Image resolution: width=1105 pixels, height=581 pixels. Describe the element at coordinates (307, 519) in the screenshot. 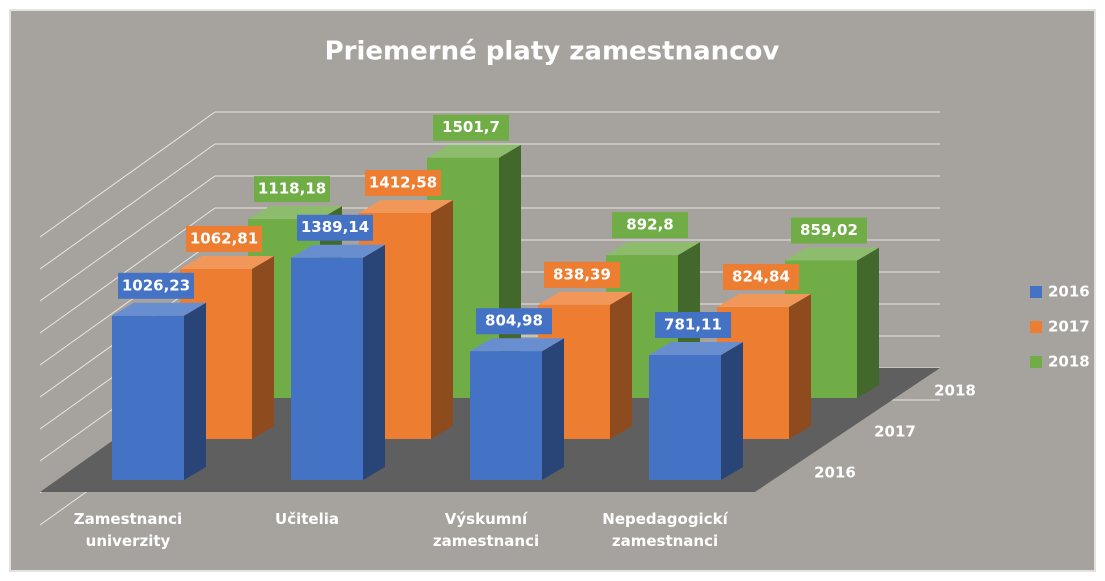

I see `x-tick-label: Učitelia` at that location.